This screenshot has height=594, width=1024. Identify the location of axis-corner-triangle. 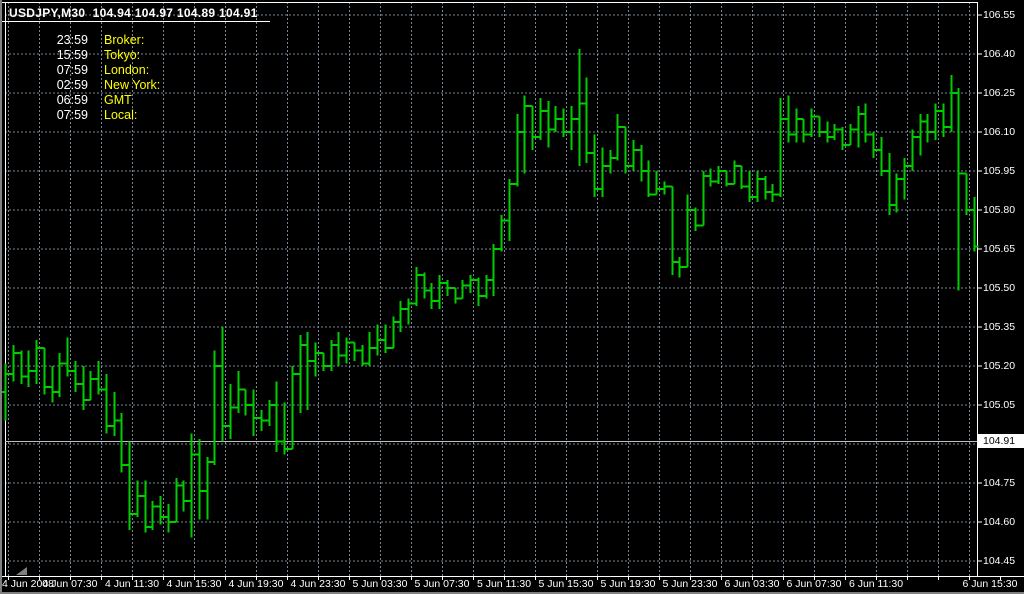
(21, 571).